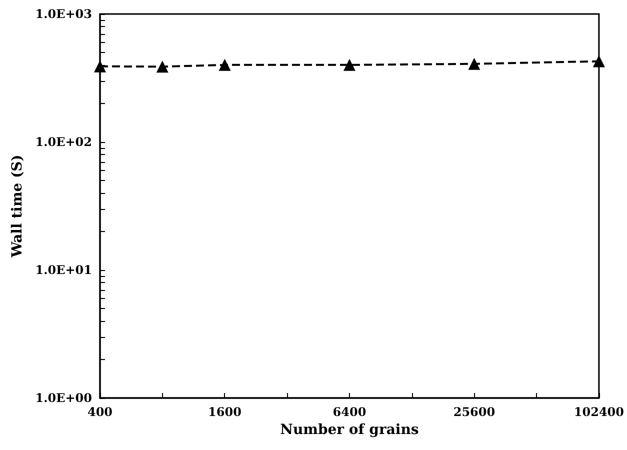 This screenshot has width=627, height=450. What do you see at coordinates (17, 206) in the screenshot?
I see `y-axis-title: Wall time (S)` at bounding box center [17, 206].